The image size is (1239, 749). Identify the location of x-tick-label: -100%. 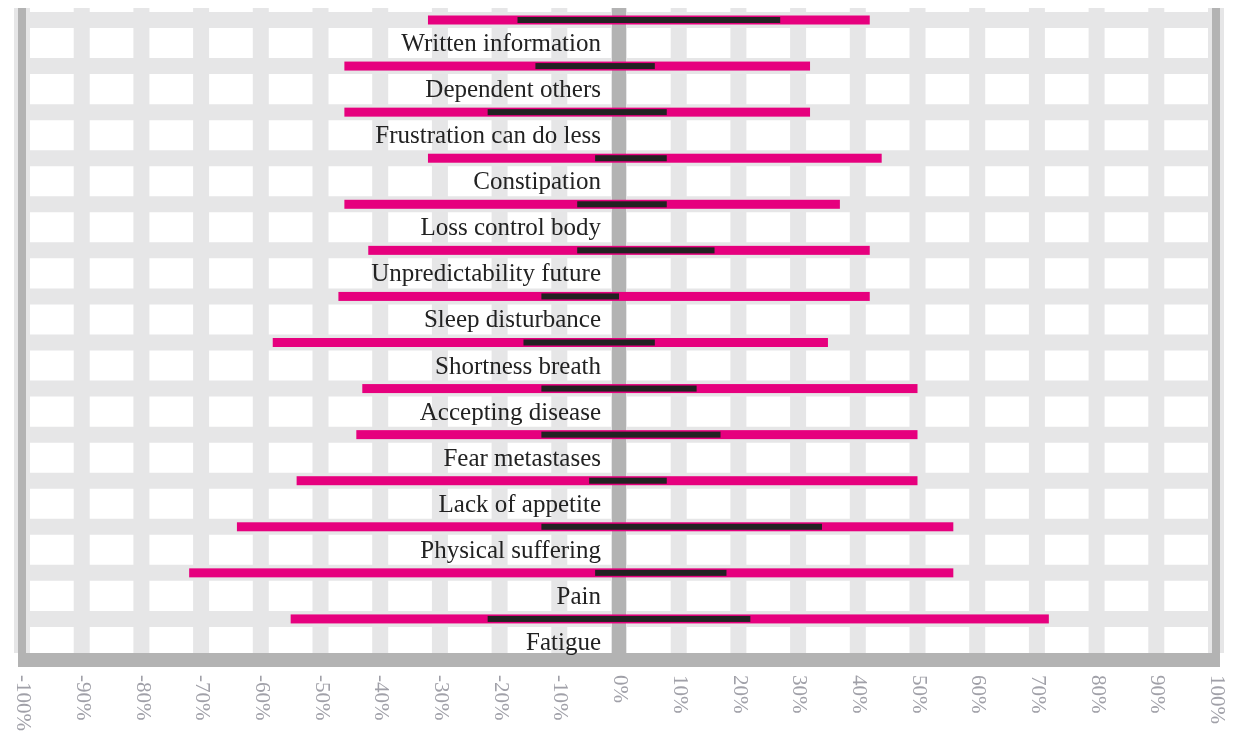
(24, 703).